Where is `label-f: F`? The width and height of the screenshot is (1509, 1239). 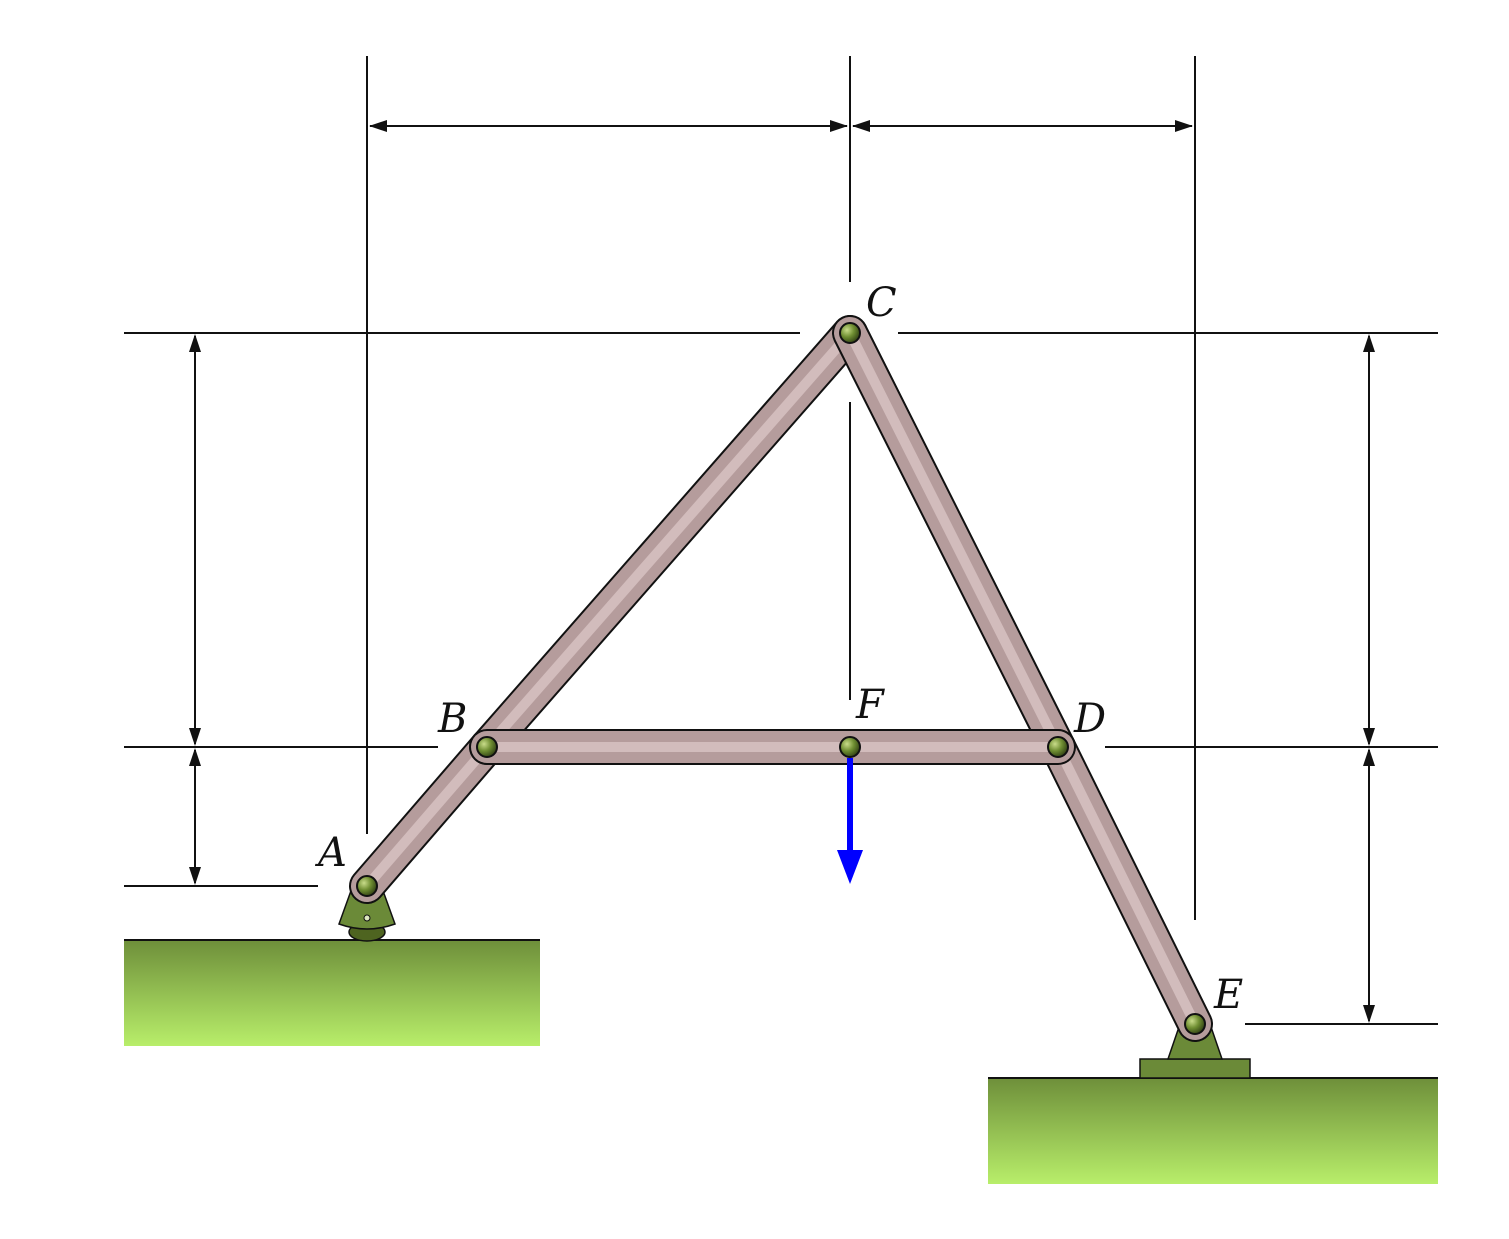 label-f: F is located at coordinates (870, 705).